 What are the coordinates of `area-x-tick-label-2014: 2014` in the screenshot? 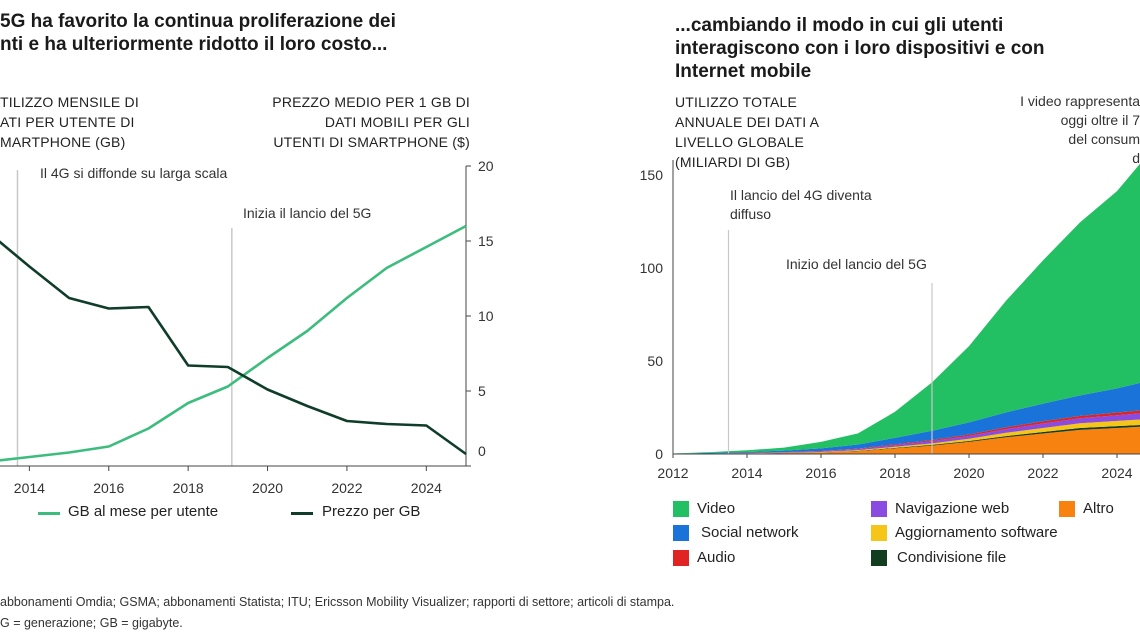 It's located at (746, 473).